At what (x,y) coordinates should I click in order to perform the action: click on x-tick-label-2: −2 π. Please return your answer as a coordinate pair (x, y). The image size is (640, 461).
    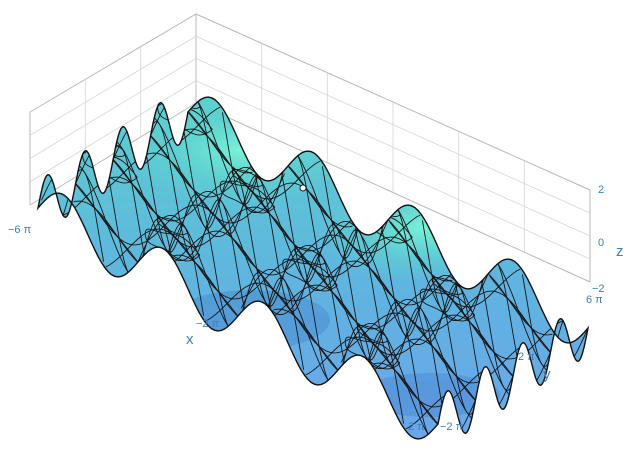
    Looking at the image, I should click on (208, 324).